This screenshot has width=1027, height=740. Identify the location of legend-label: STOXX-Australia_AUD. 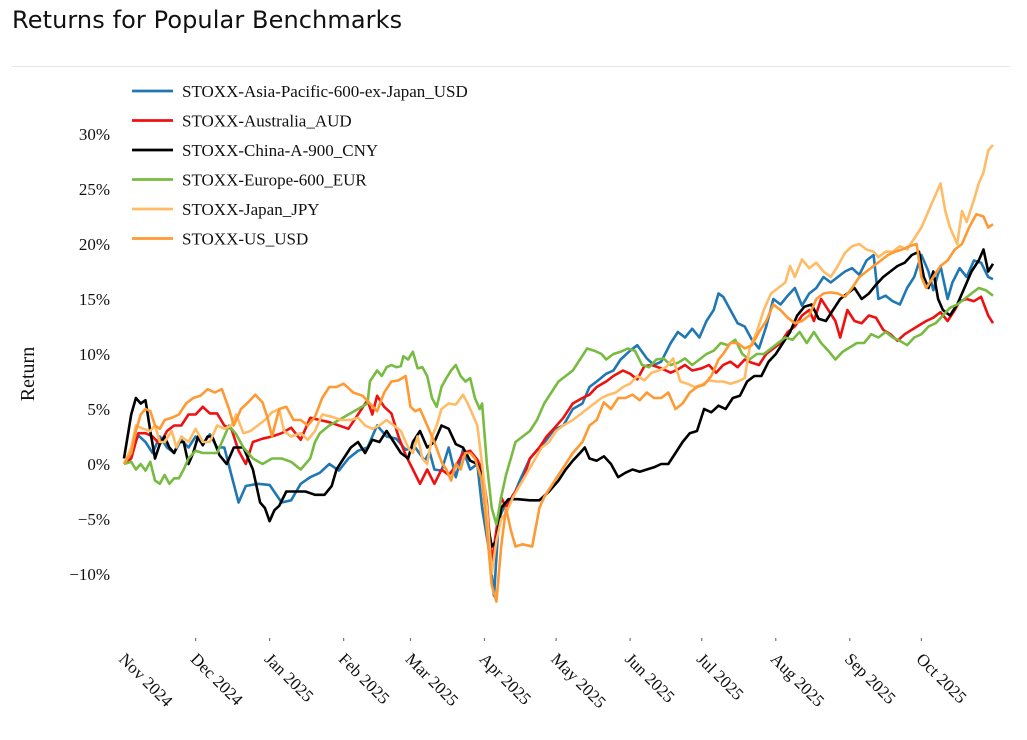
(267, 121).